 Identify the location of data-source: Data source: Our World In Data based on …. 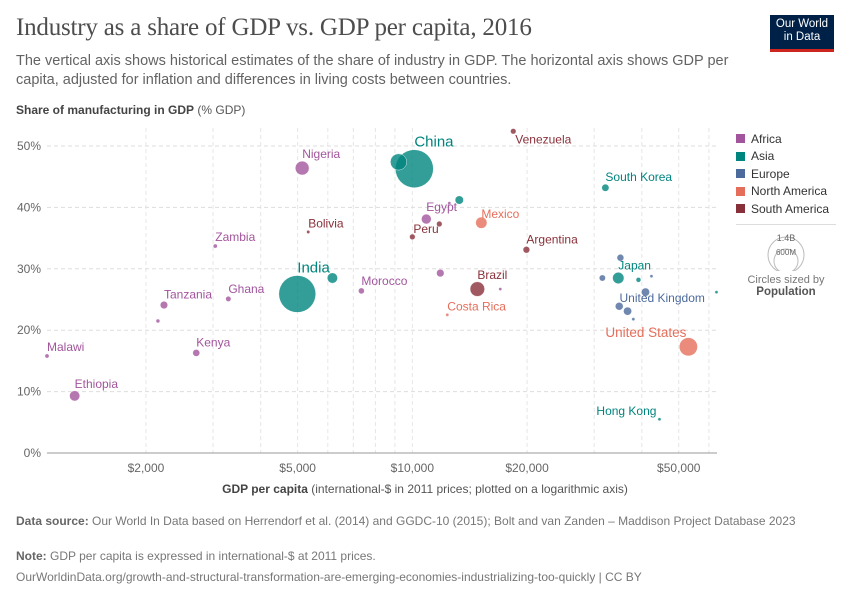
(416, 521).